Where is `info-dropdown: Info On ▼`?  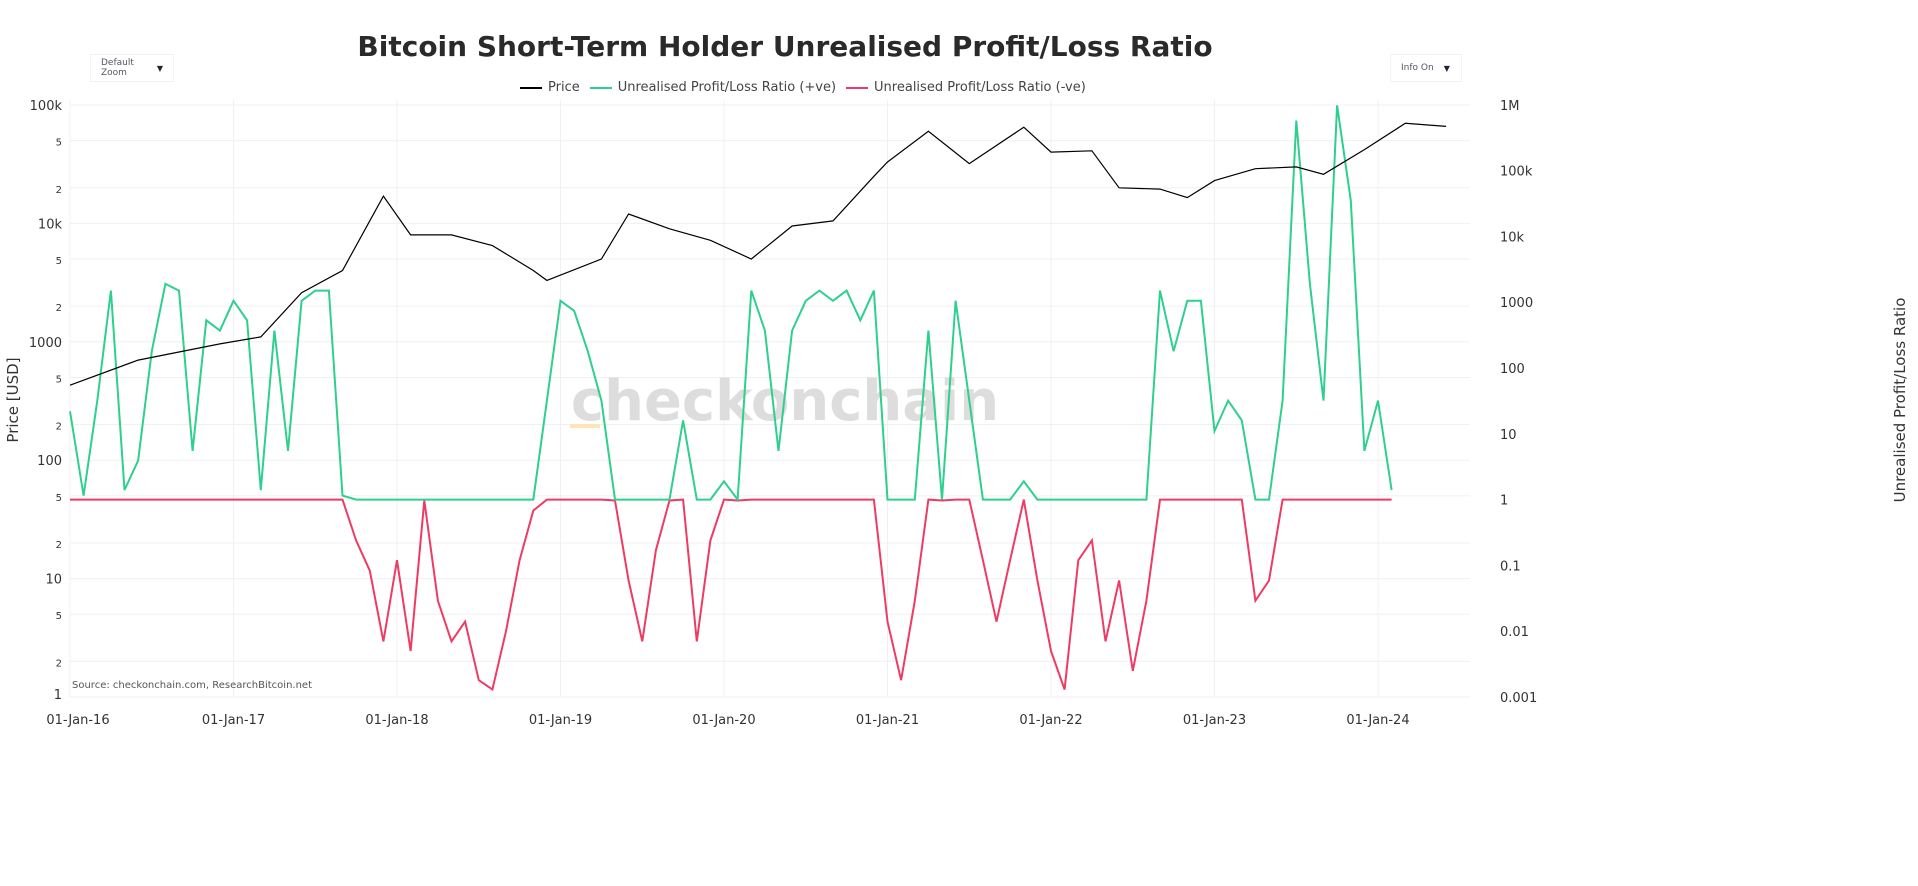 info-dropdown: Info On ▼ is located at coordinates (1426, 68).